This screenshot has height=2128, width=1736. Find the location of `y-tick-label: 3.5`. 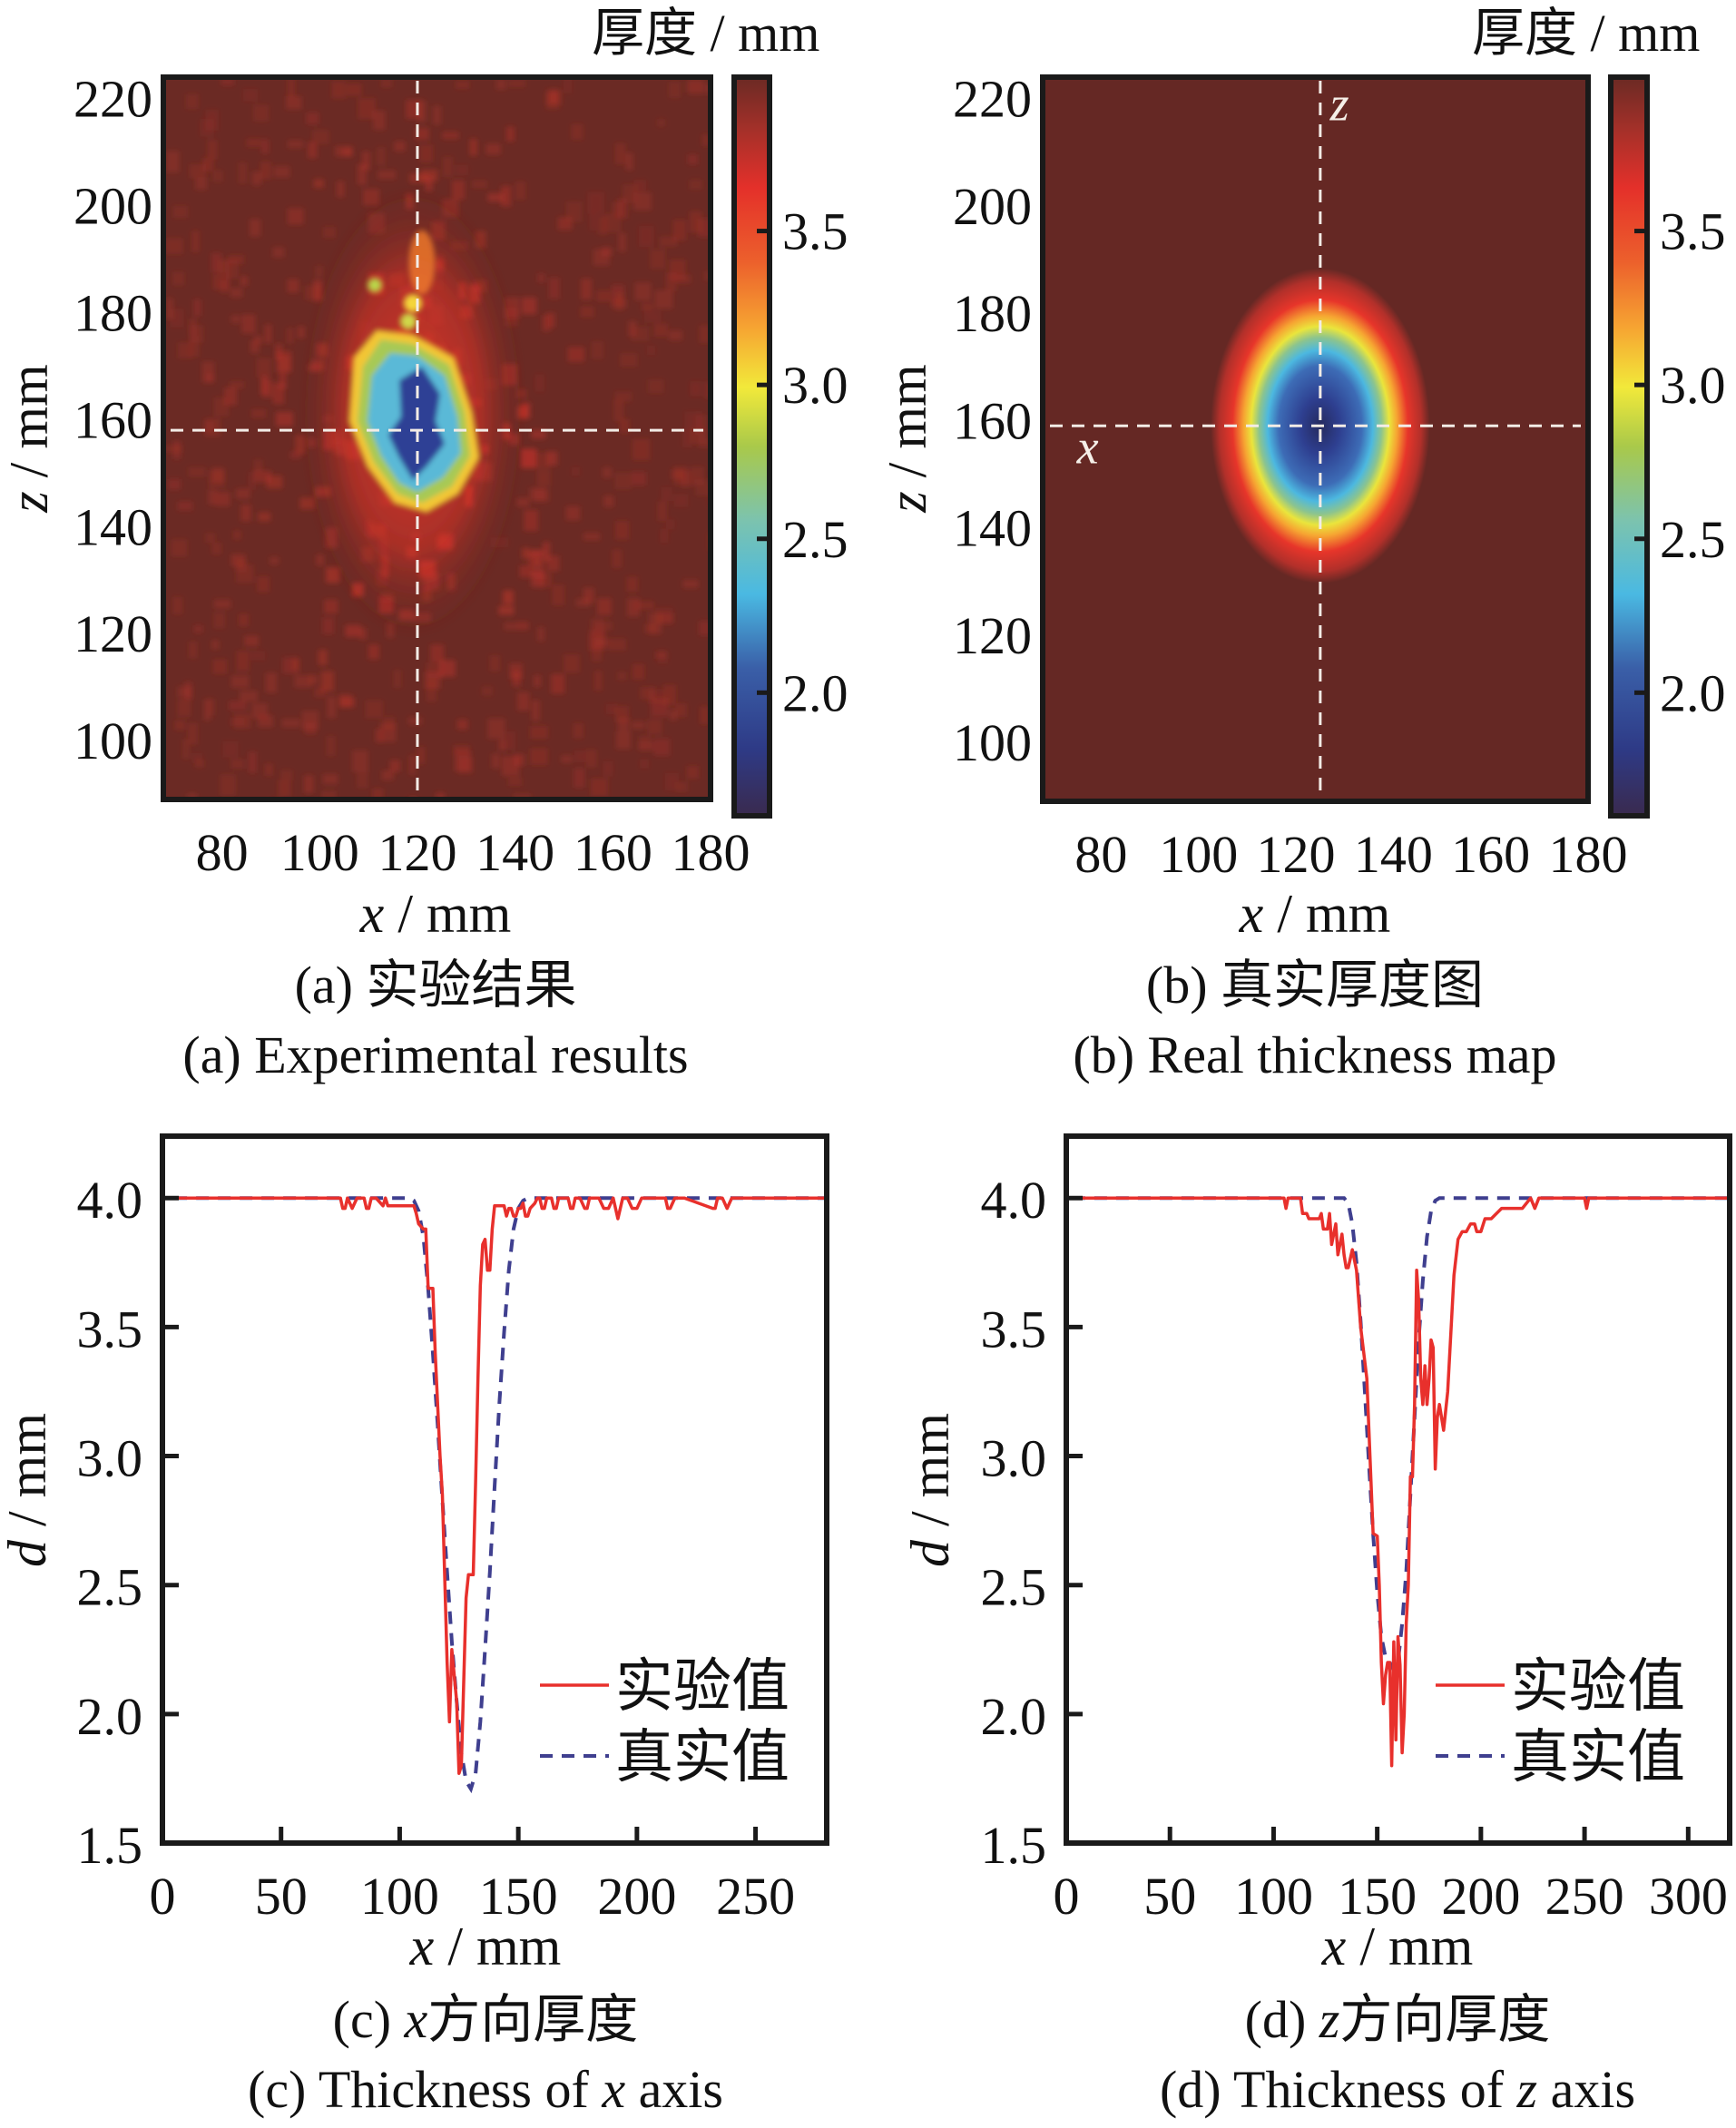

y-tick-label: 3.5 is located at coordinates (110, 1328).